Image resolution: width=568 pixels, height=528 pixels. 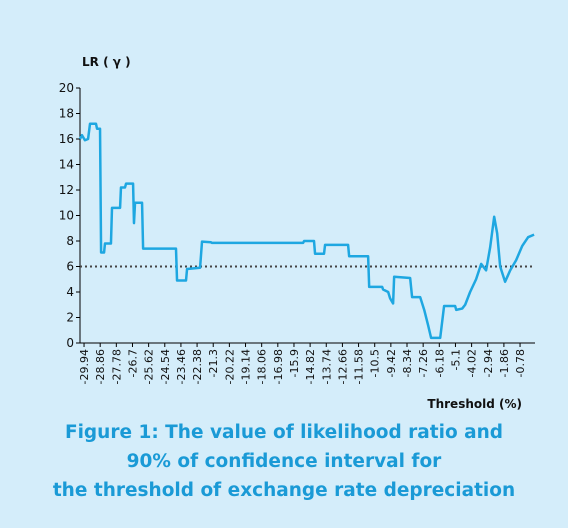 What do you see at coordinates (407, 363) in the screenshot?
I see `x-tick-label: -8.34` at bounding box center [407, 363].